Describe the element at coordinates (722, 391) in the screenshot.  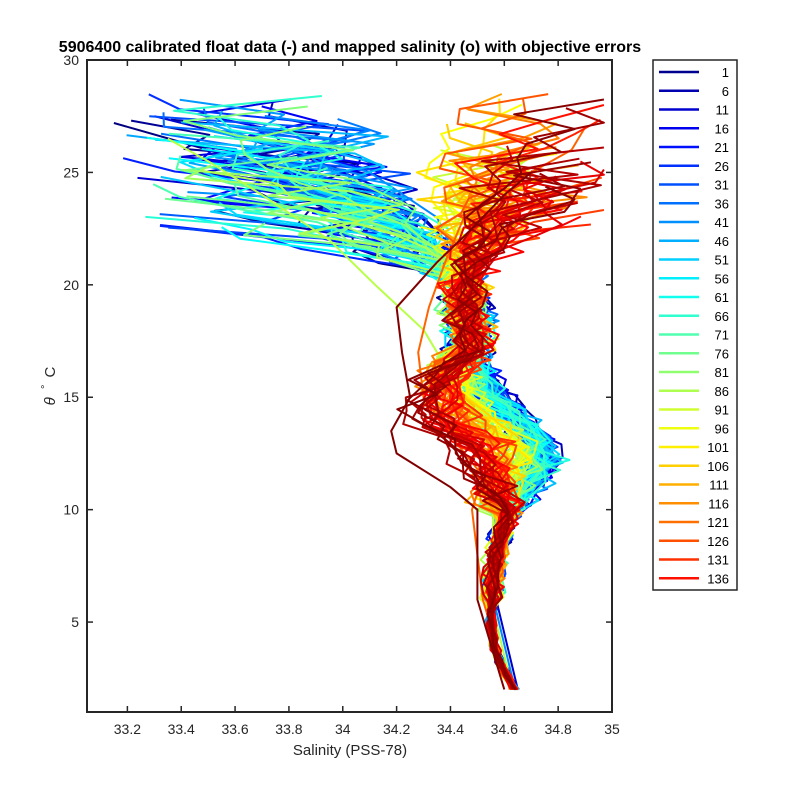
I see `legend-label: 86` at that location.